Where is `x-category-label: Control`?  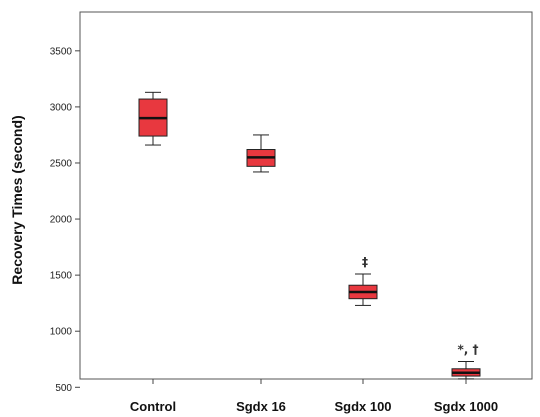 x-category-label: Control is located at coordinates (153, 406).